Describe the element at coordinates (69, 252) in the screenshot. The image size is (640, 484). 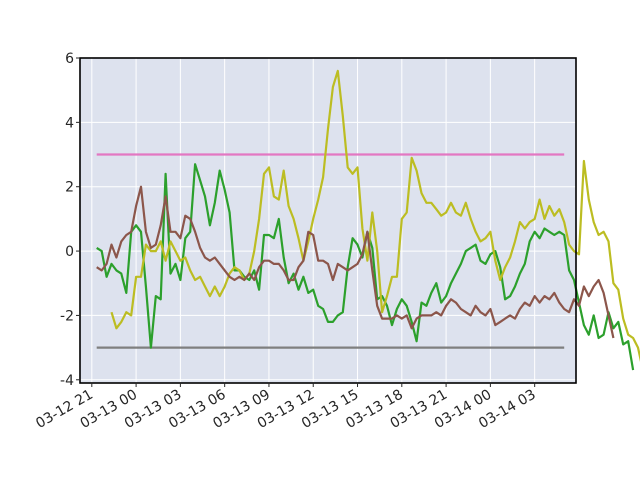
I see `y-tick-label: 0` at that location.